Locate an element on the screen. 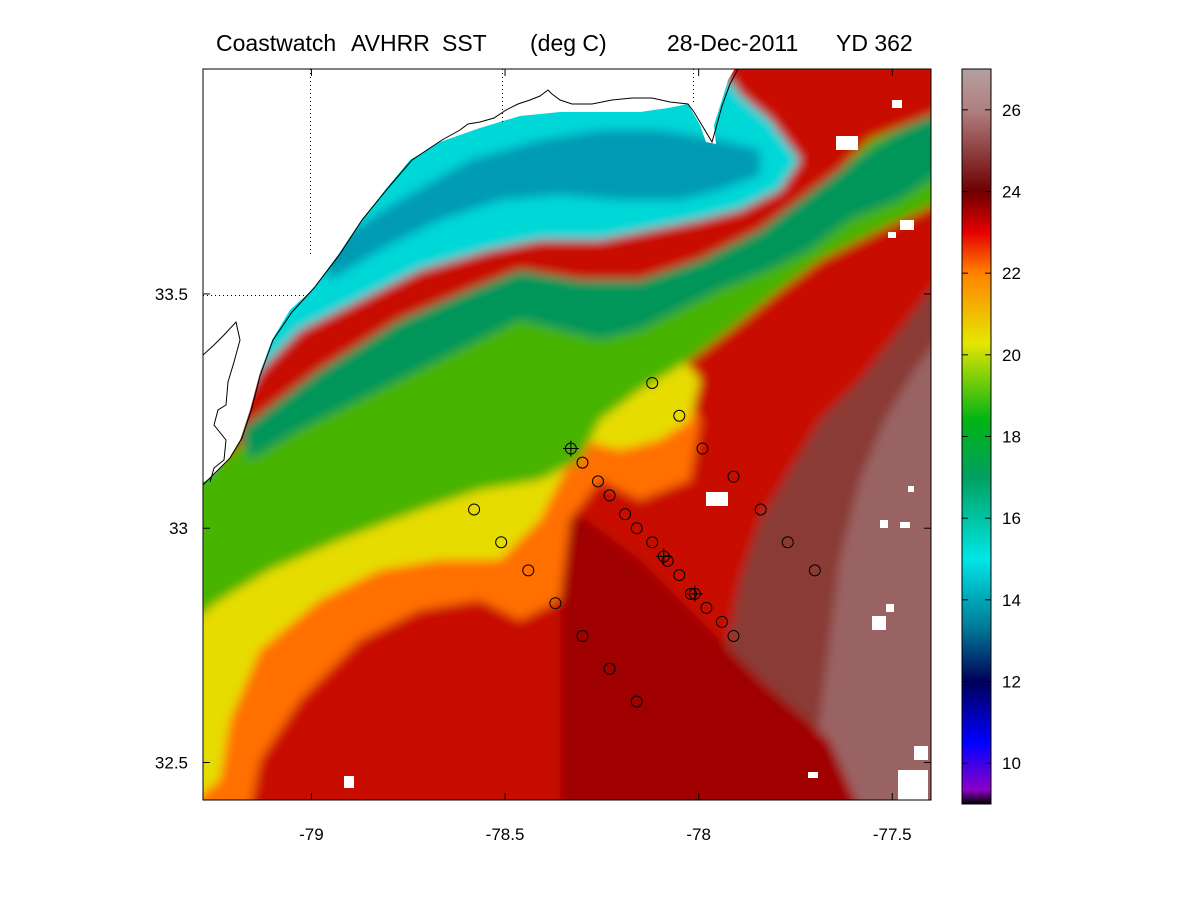 This screenshot has height=900, width=1200. graticule is located at coordinates (448, 182).